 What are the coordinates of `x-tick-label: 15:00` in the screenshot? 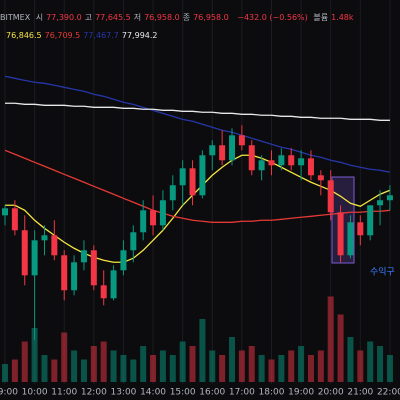 It's located at (183, 393).